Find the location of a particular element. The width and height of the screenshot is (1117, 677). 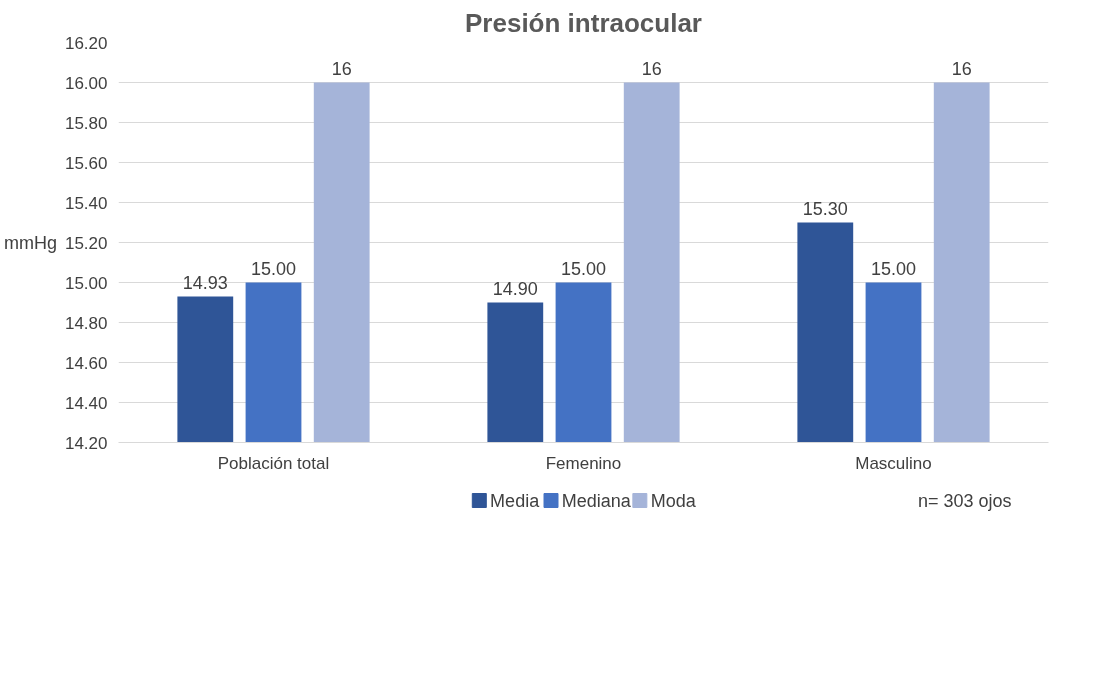

y-tick-label: 14.20 is located at coordinates (86, 443).